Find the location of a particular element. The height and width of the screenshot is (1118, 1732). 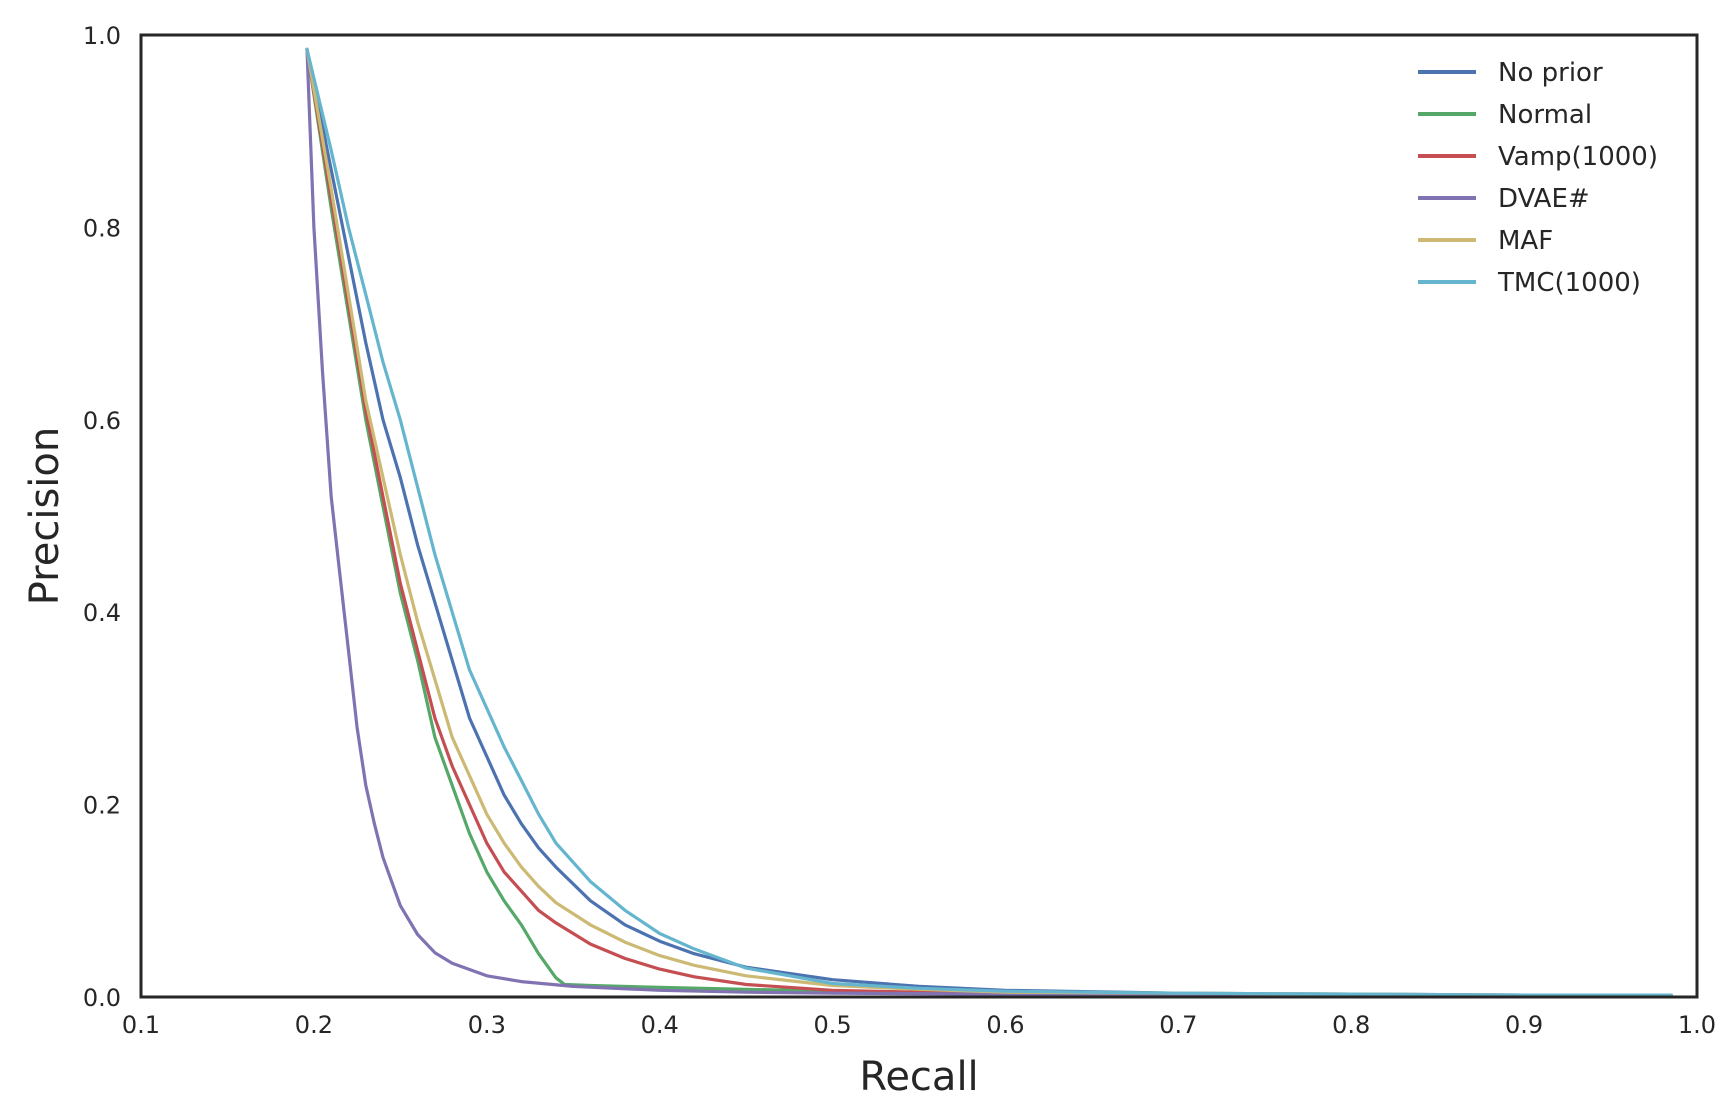

x-axis-label: Recall is located at coordinates (918, 1077).